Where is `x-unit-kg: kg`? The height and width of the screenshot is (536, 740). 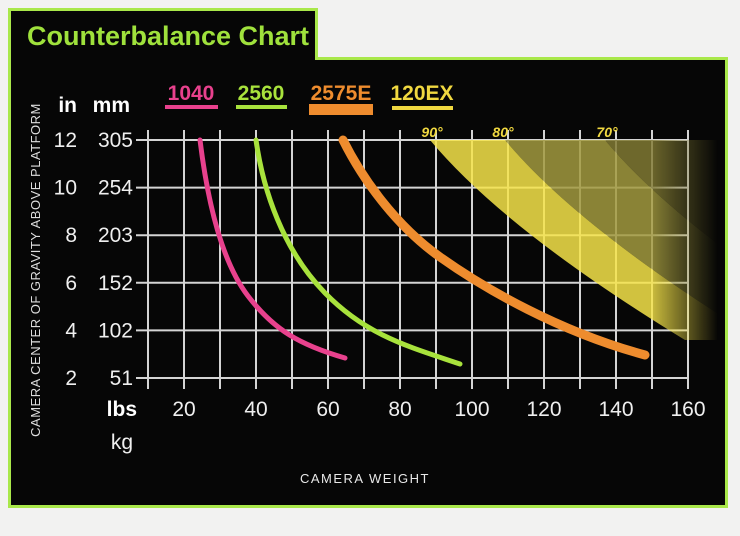
x-unit-kg: kg is located at coordinates (122, 442).